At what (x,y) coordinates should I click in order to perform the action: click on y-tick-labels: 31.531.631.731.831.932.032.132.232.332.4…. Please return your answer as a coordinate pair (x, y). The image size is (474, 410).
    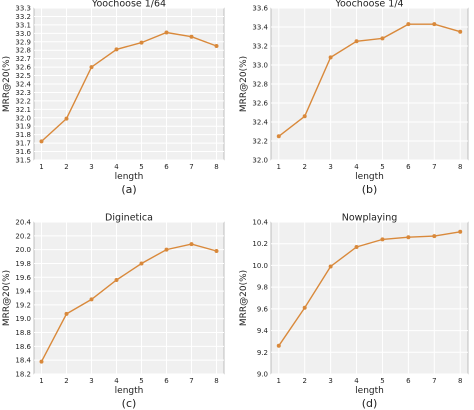
    Looking at the image, I should click on (23, 85).